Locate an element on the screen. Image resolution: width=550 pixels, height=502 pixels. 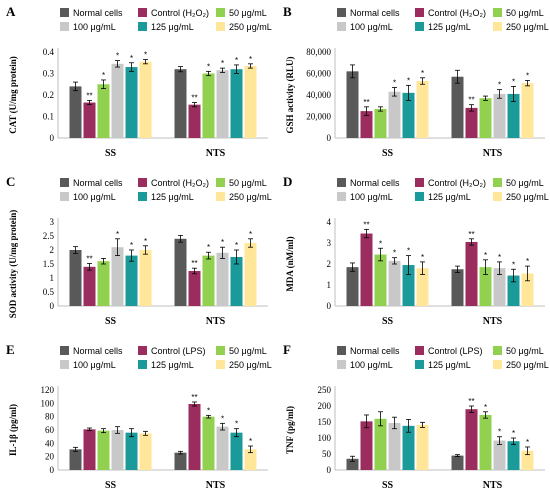
y-tick-label: 150 is located at coordinates (325, 422).